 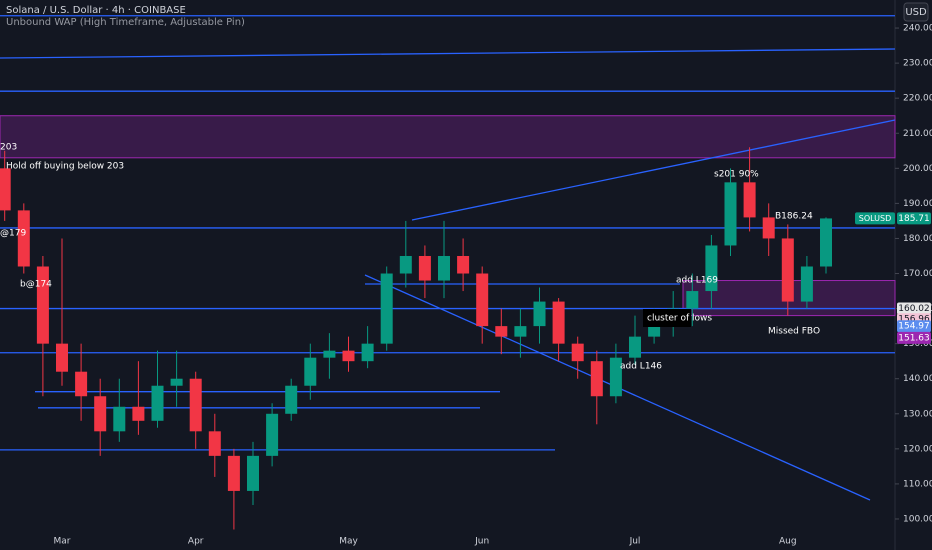 What do you see at coordinates (36, 285) in the screenshot?
I see `annotation: b@174` at bounding box center [36, 285].